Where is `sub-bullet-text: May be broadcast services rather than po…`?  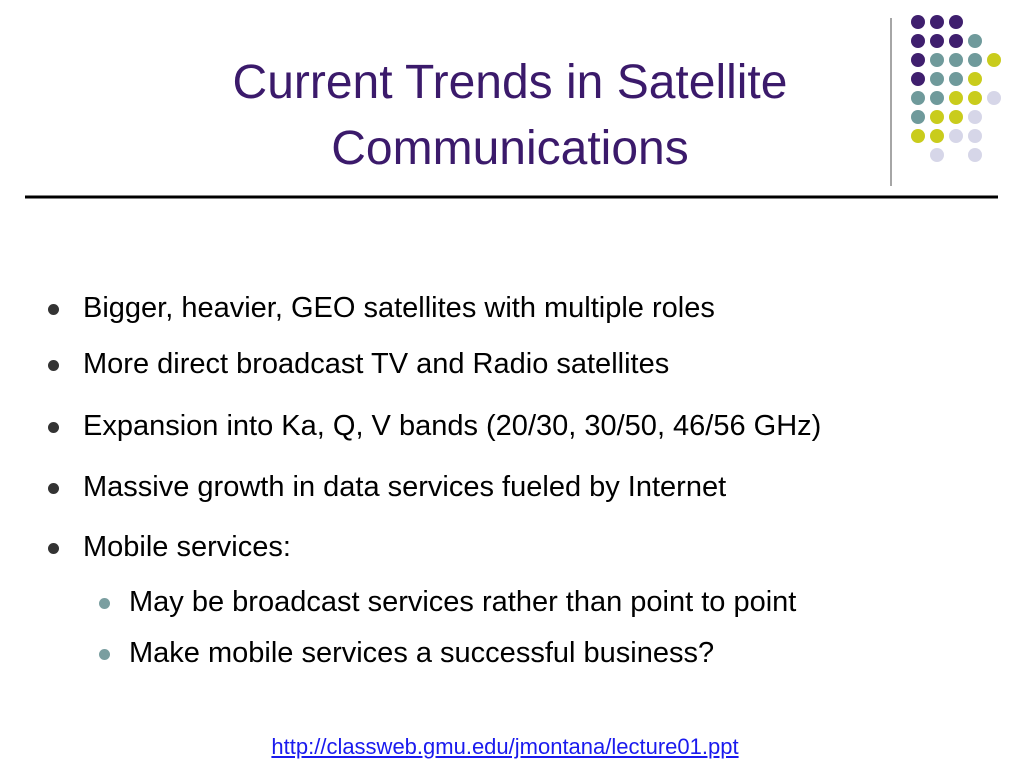 sub-bullet-text: May be broadcast services rather than po… is located at coordinates (463, 602).